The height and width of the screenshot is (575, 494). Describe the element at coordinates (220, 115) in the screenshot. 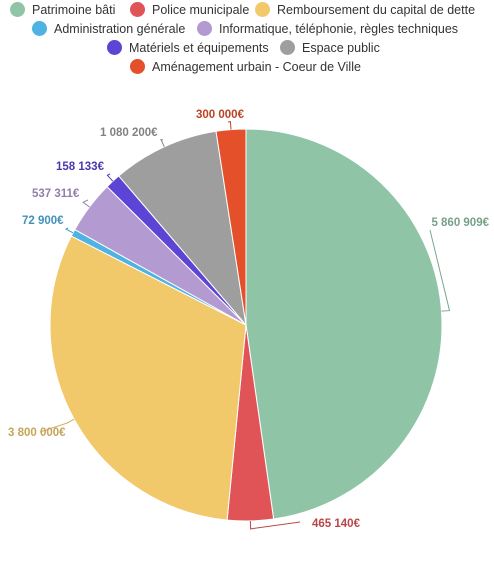

I see `slice-value-label: 300 000€` at that location.